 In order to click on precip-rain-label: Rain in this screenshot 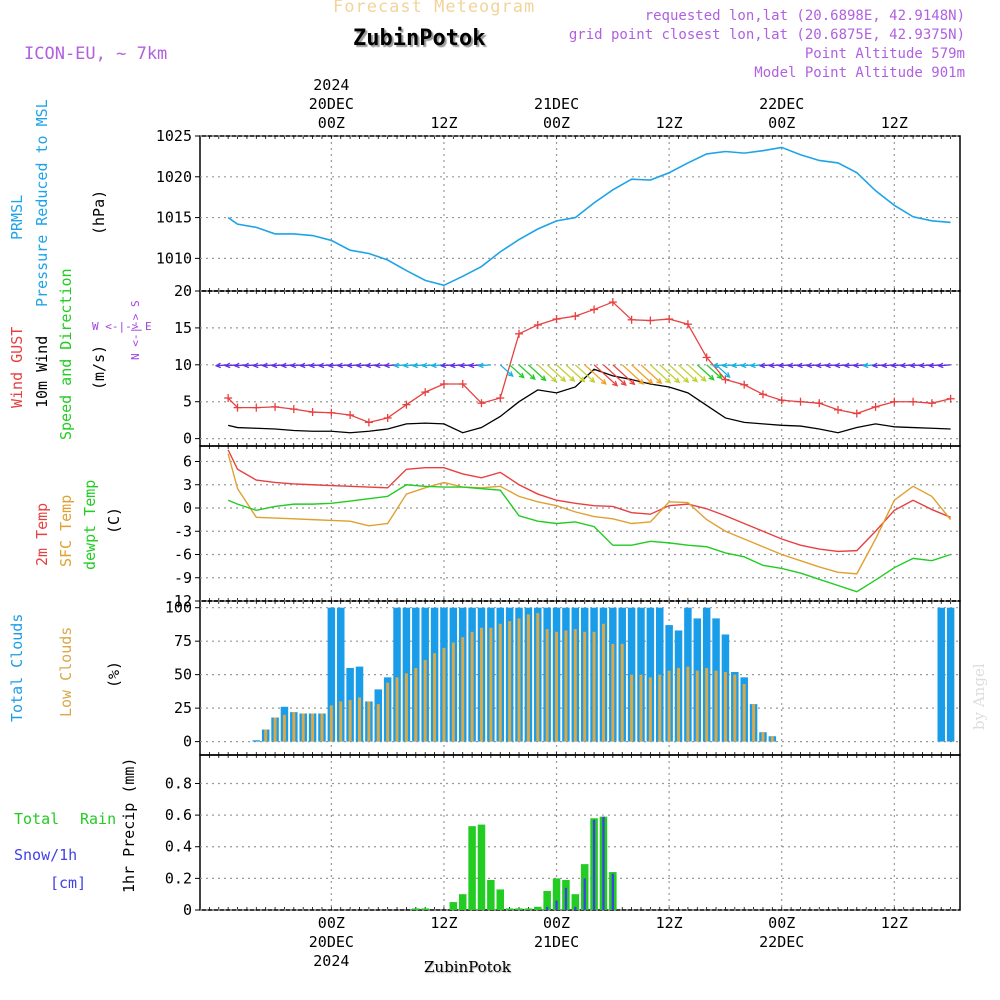, I will do `click(98, 819)`.